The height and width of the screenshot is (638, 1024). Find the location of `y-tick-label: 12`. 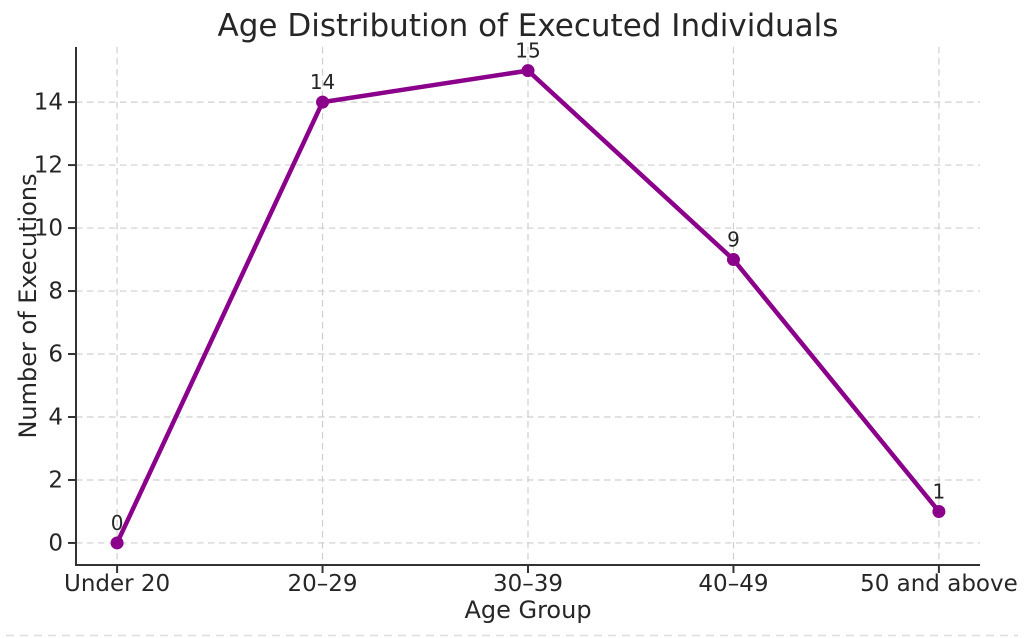

y-tick-label: 12 is located at coordinates (48, 166).